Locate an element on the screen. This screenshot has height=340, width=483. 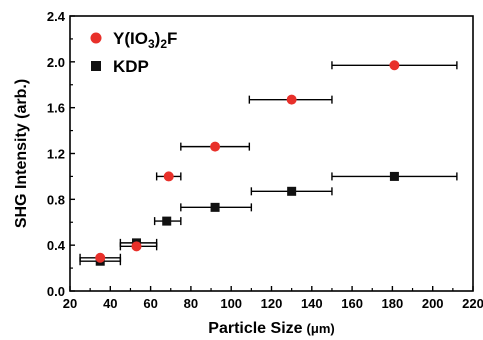
y-axis-title: SHG Intensity (arb.) is located at coordinates (21, 153).